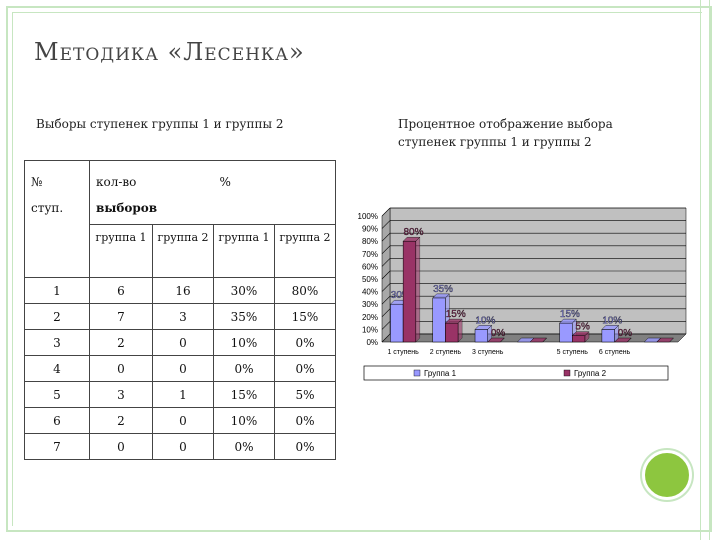  What do you see at coordinates (57, 368) in the screenshot?
I see `cell-step: 4` at bounding box center [57, 368].